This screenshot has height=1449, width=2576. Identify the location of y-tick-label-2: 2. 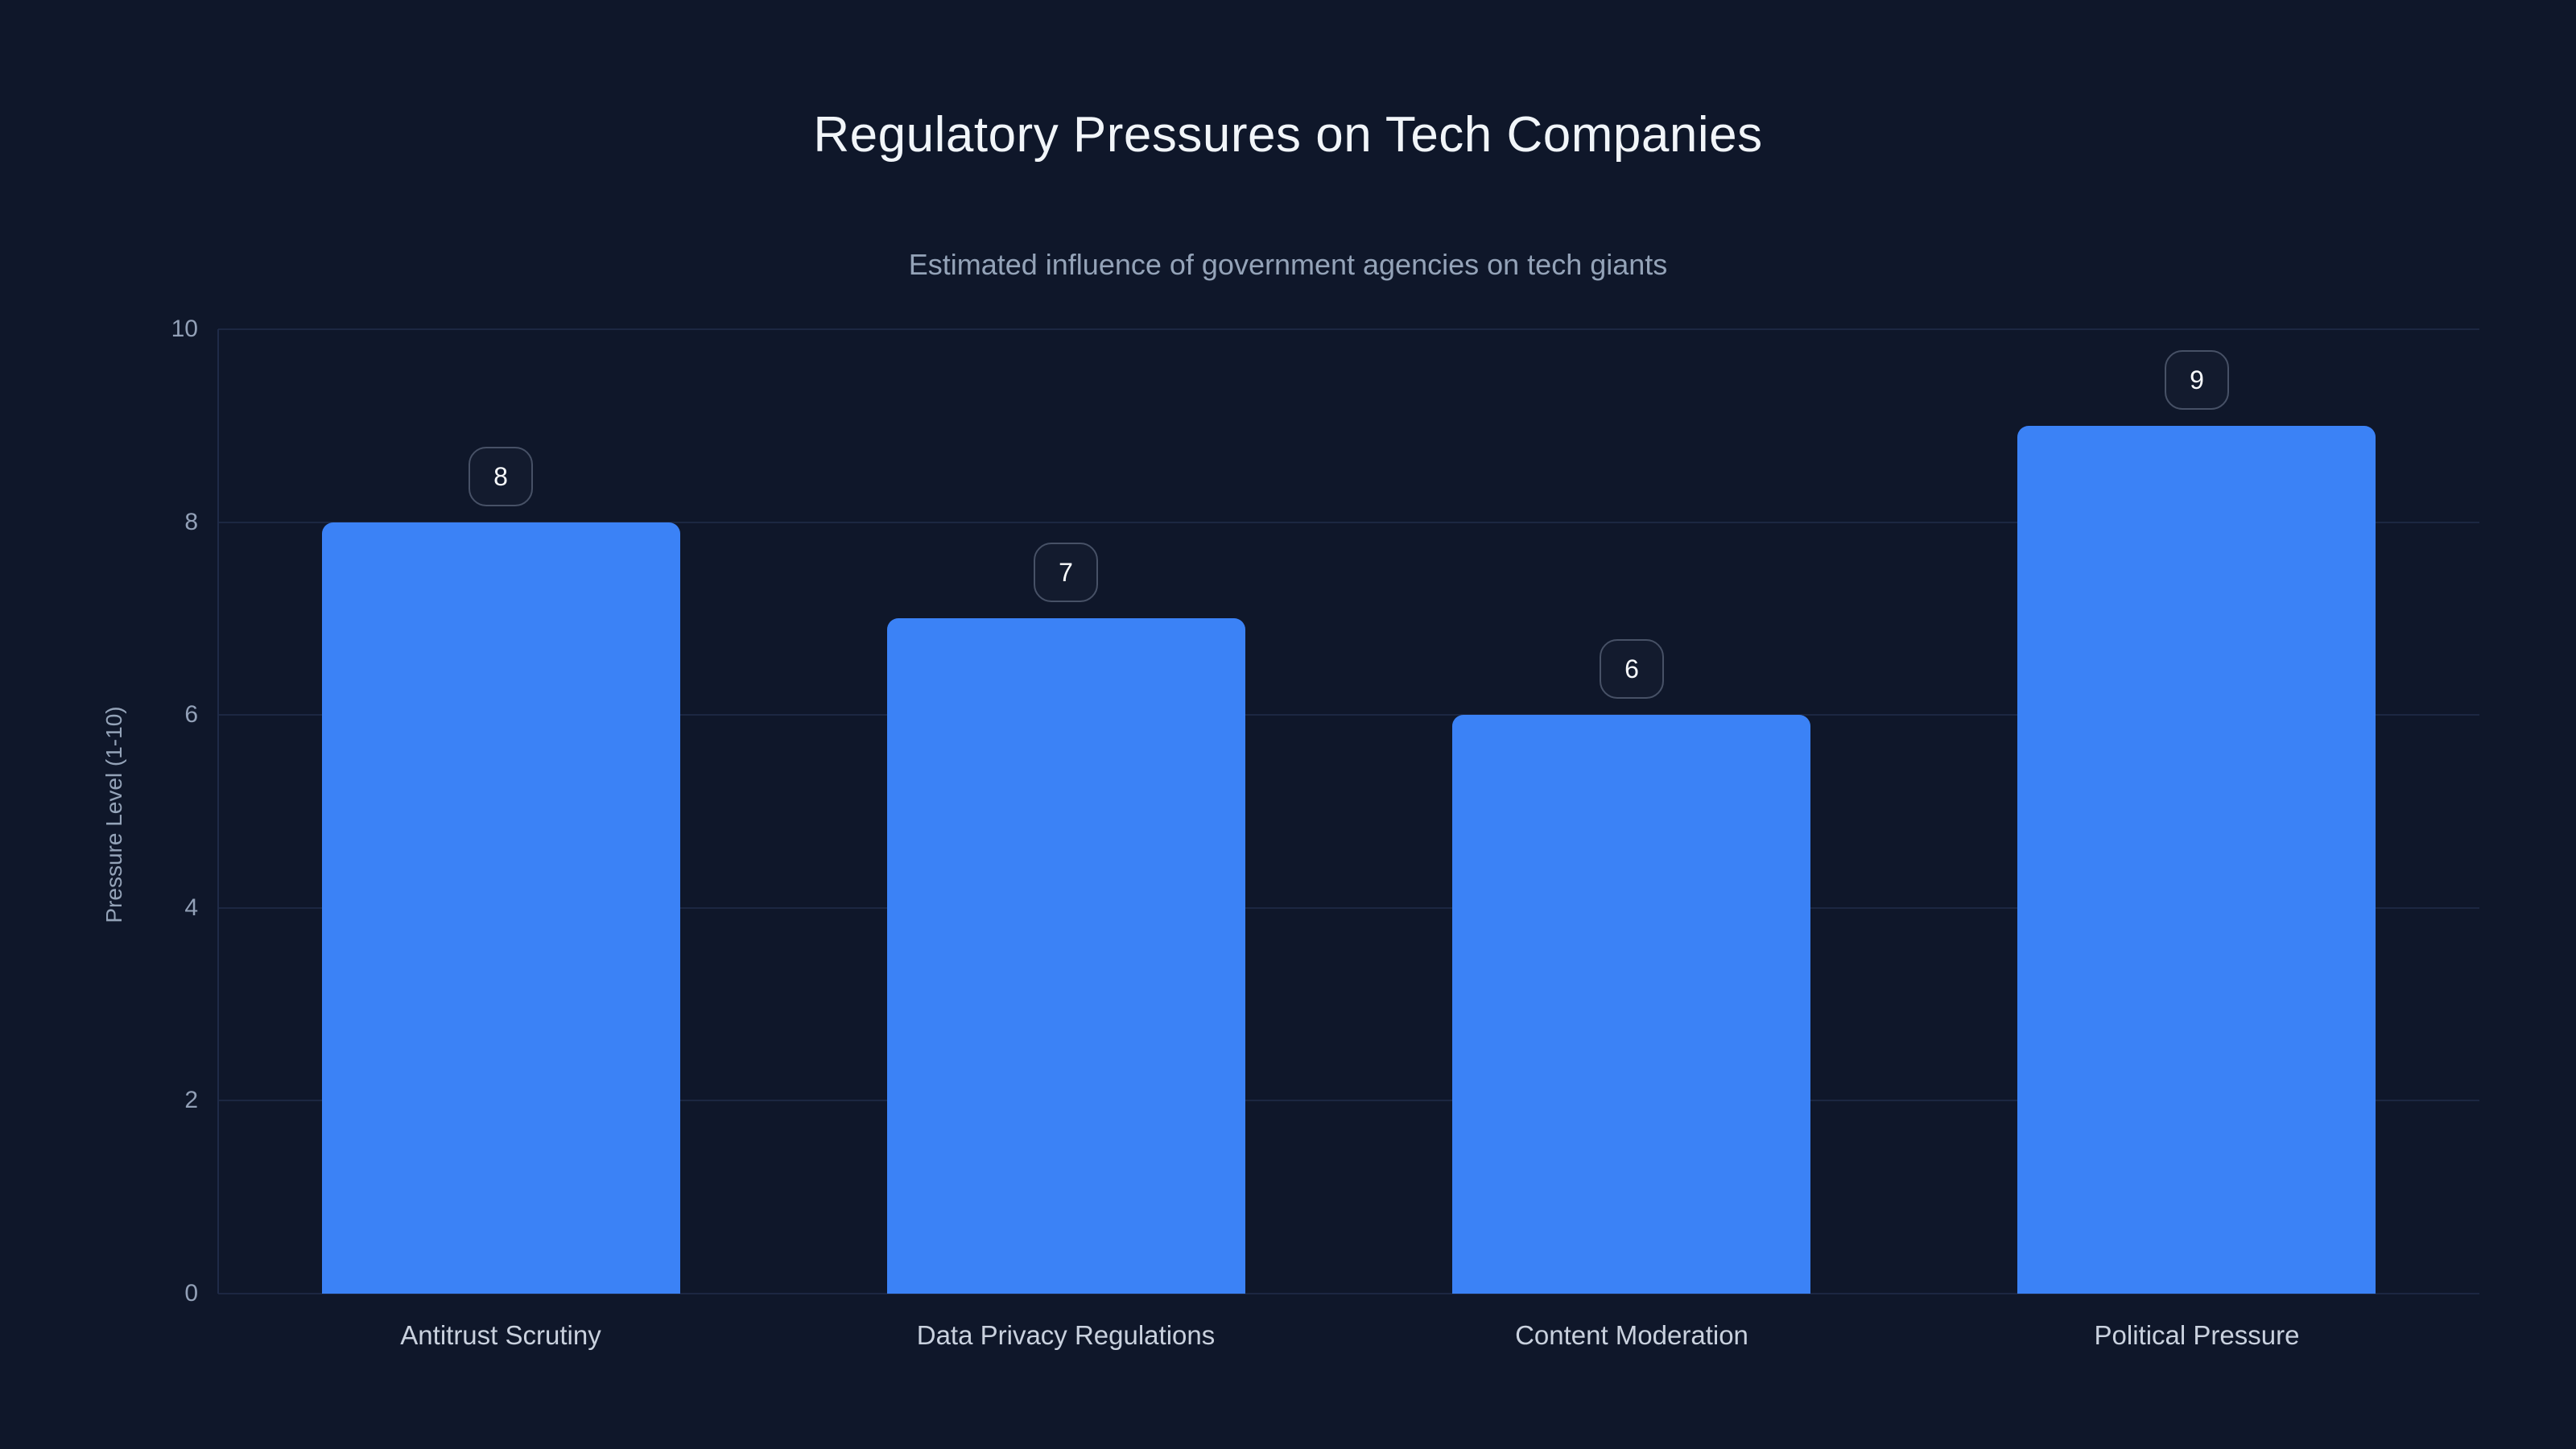
(191, 1100).